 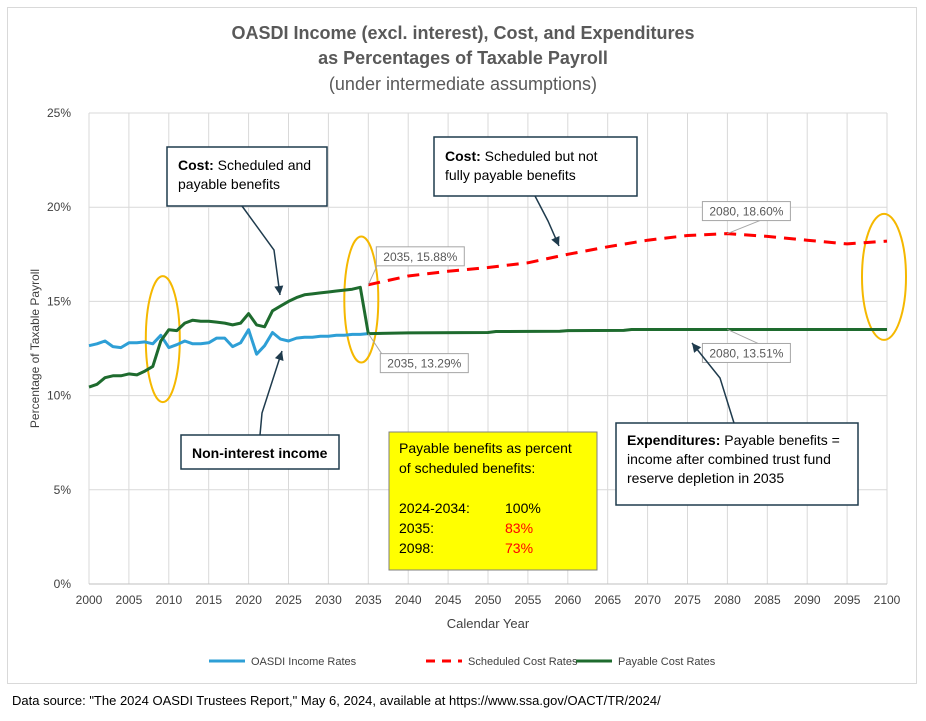 I want to click on payable-benefits-heading: of scheduled benefits:, so click(x=467, y=468).